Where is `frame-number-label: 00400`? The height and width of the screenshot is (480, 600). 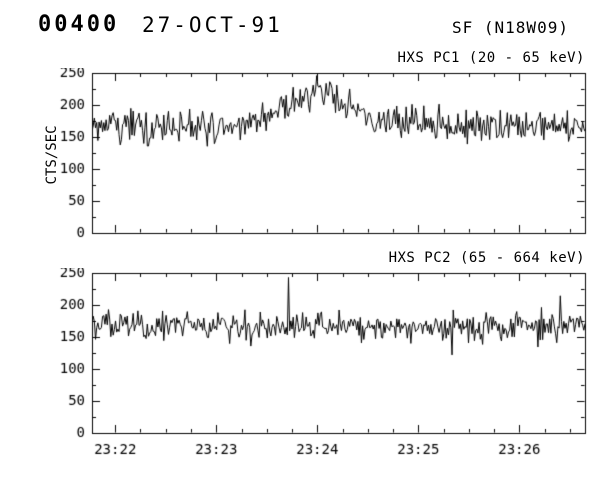 frame-number-label: 00400 is located at coordinates (79, 24).